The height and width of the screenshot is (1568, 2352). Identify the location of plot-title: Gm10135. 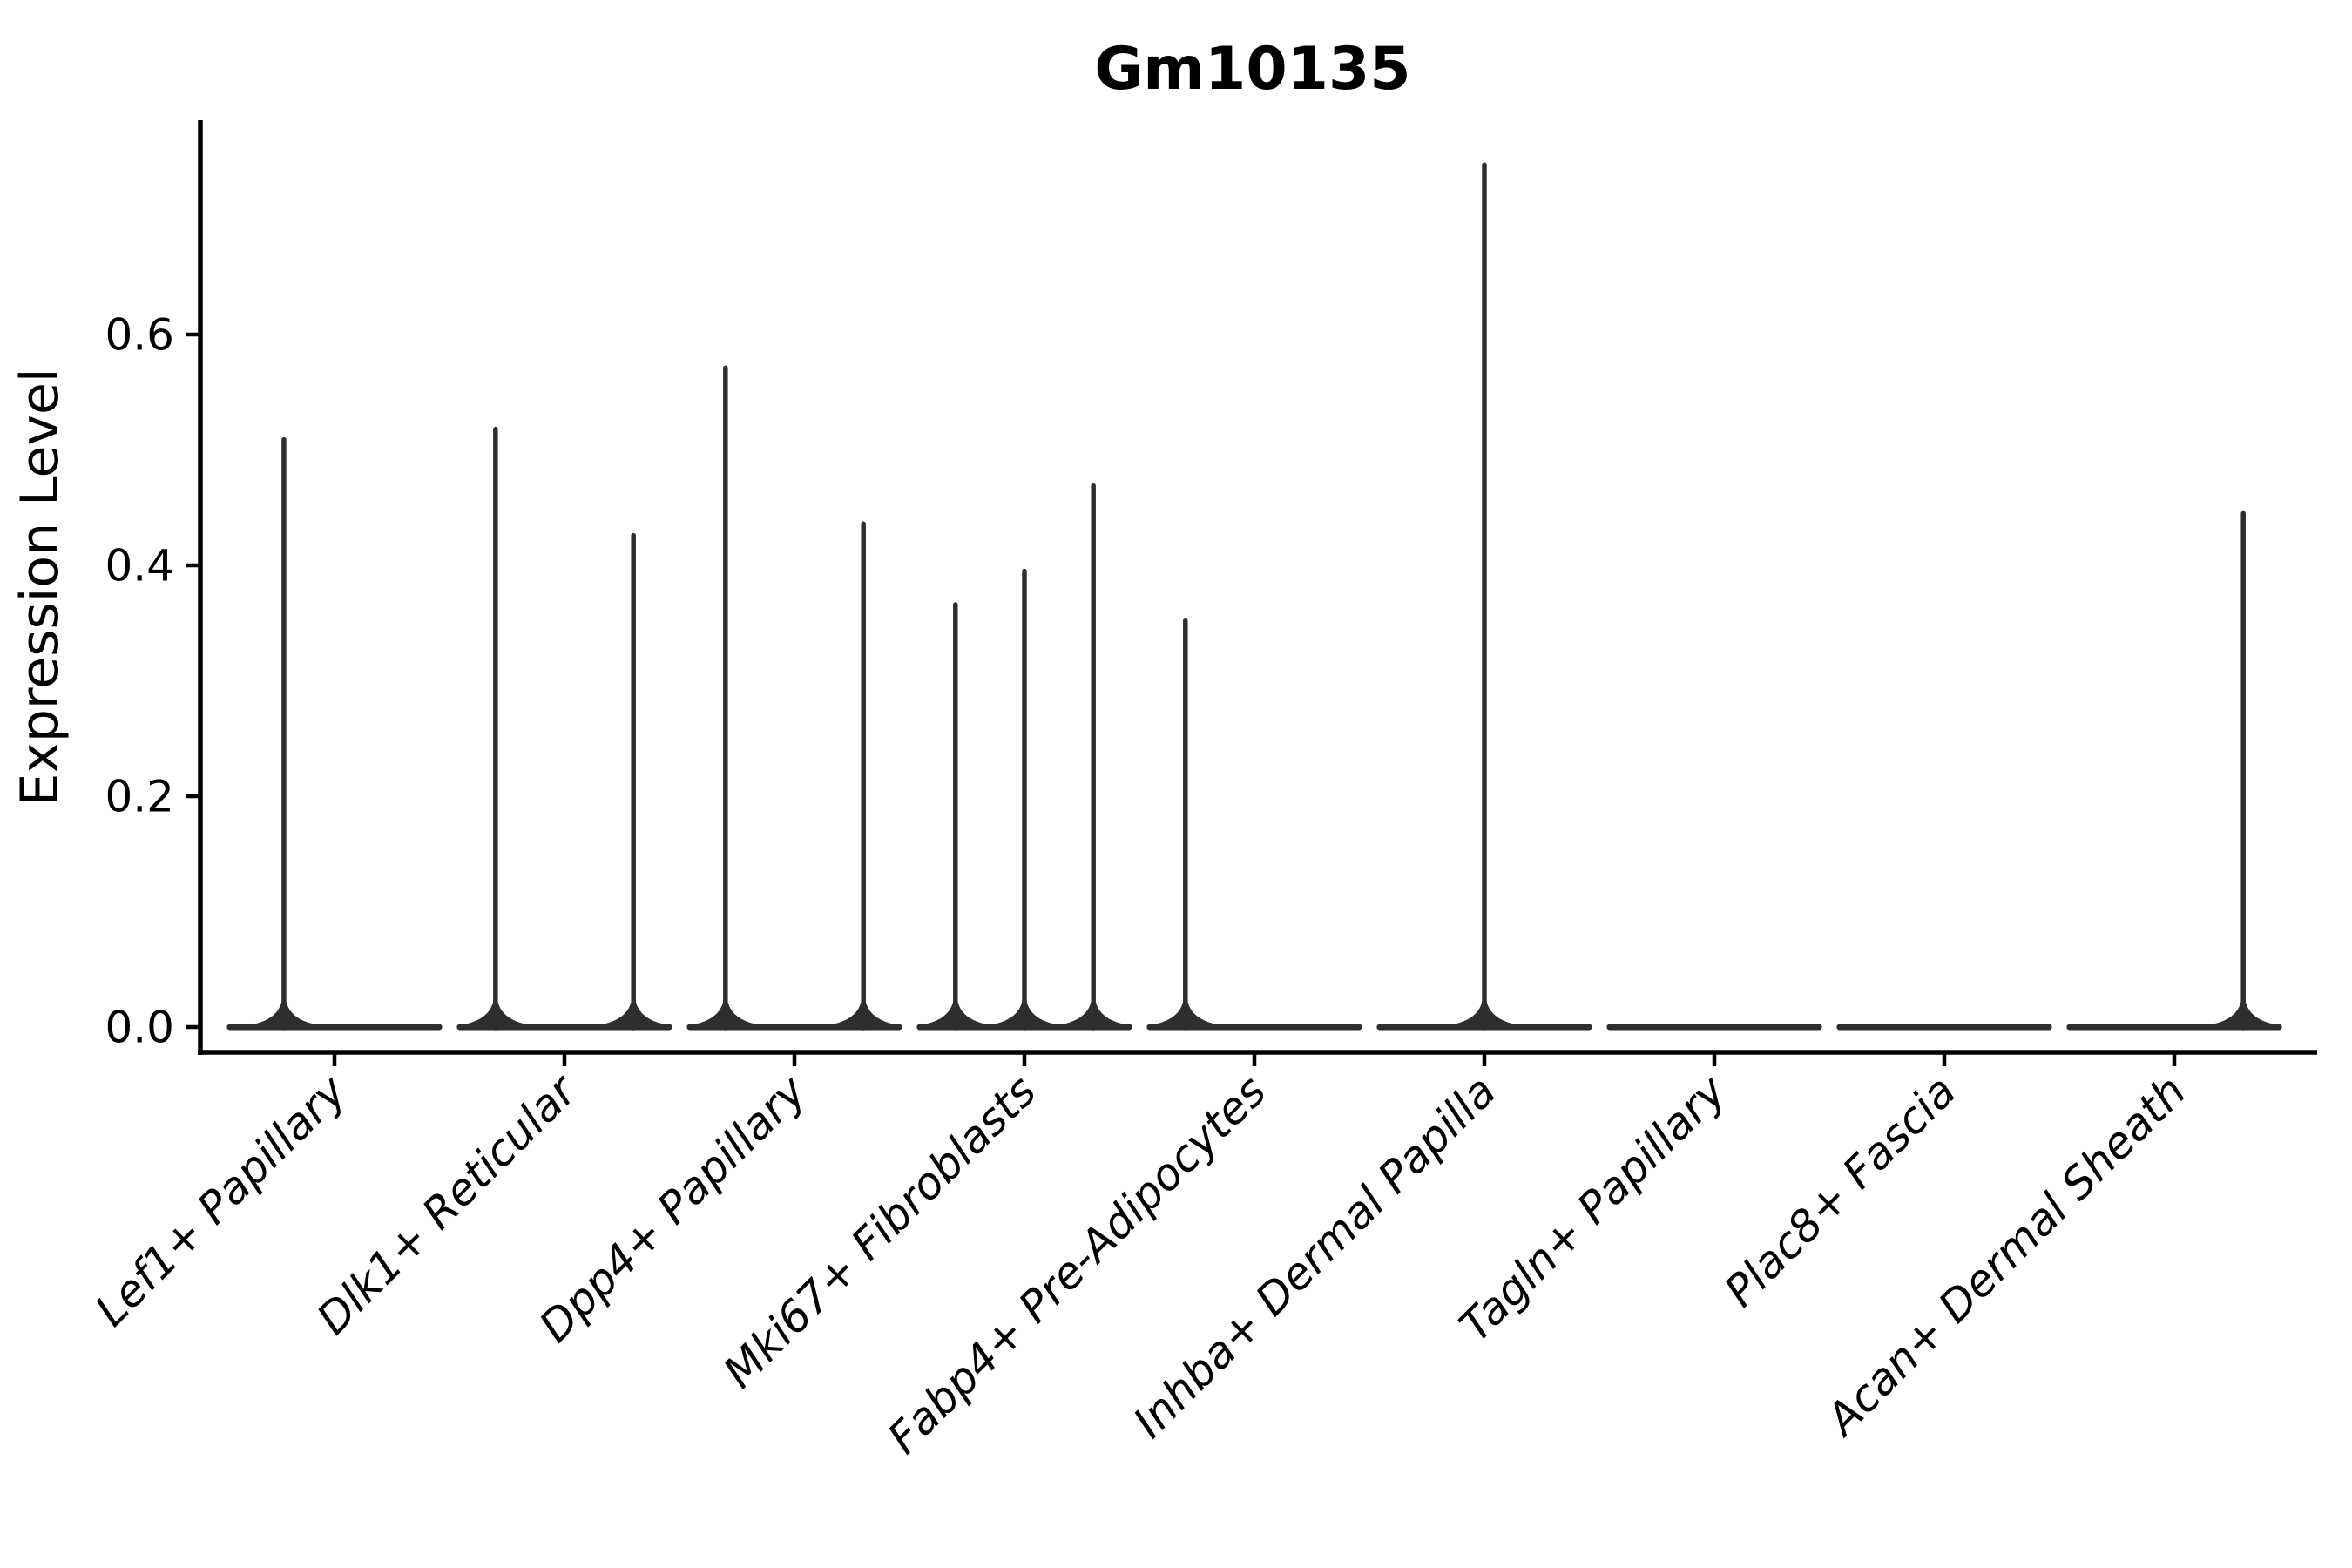
(1252, 69).